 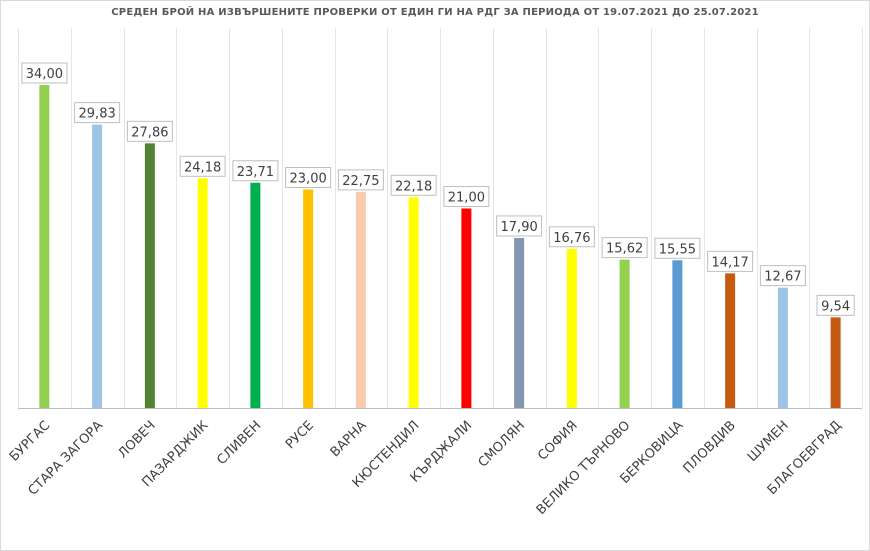 I want to click on category-label: БУРГАС, so click(x=30, y=441).